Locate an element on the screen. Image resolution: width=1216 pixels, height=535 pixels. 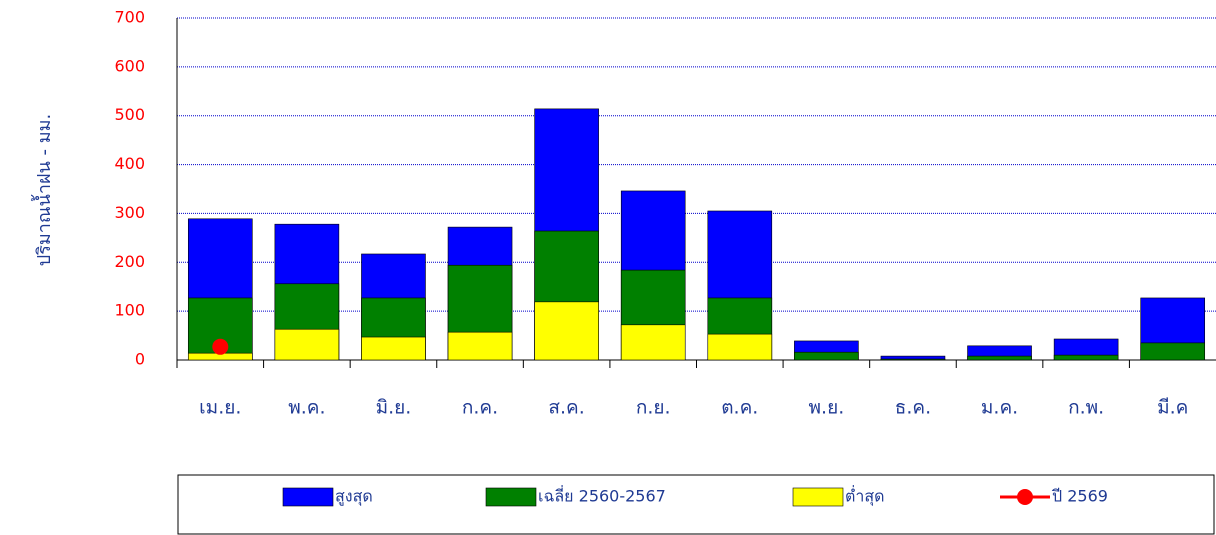
x-tick-label: ต.ค. is located at coordinates (739, 408).